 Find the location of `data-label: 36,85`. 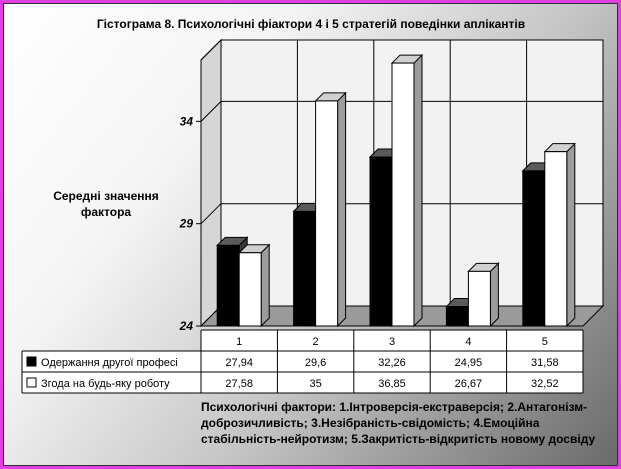

data-label: 36,85 is located at coordinates (392, 384).